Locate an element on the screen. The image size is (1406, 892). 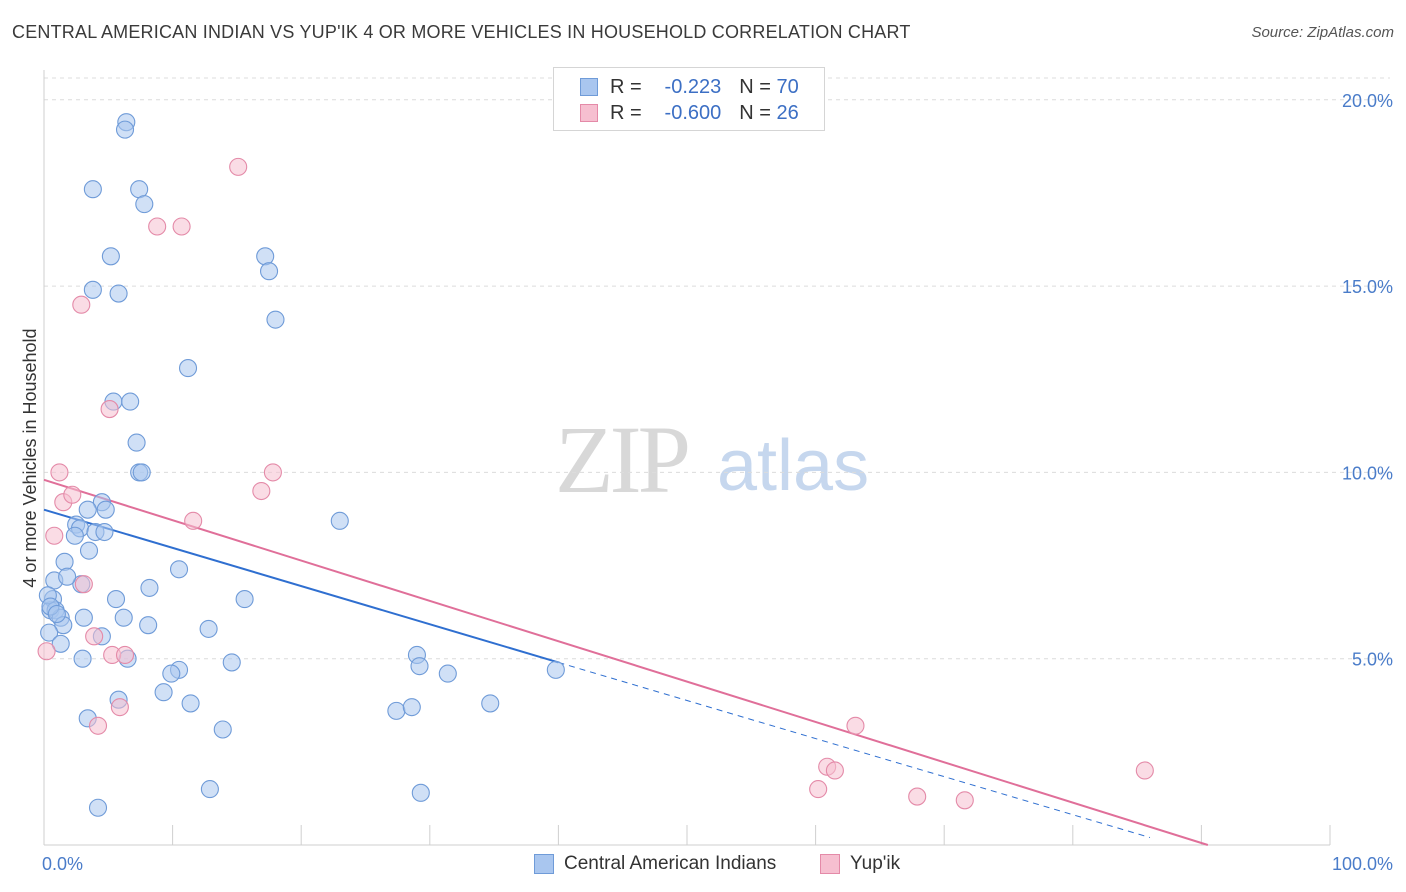
y-tick-label: 10.0% is located at coordinates (1367, 473).